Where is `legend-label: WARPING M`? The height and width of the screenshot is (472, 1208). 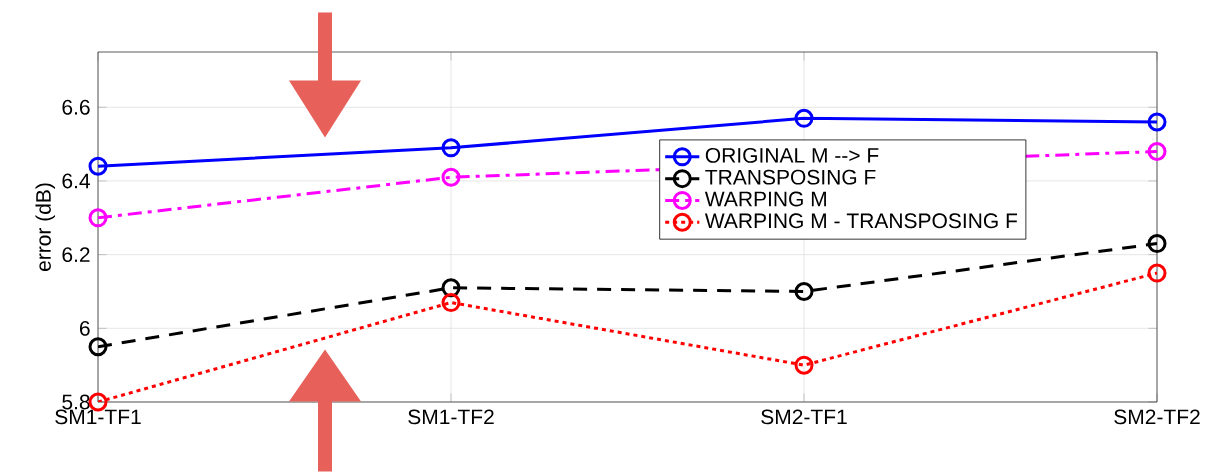
legend-label: WARPING M is located at coordinates (765, 199).